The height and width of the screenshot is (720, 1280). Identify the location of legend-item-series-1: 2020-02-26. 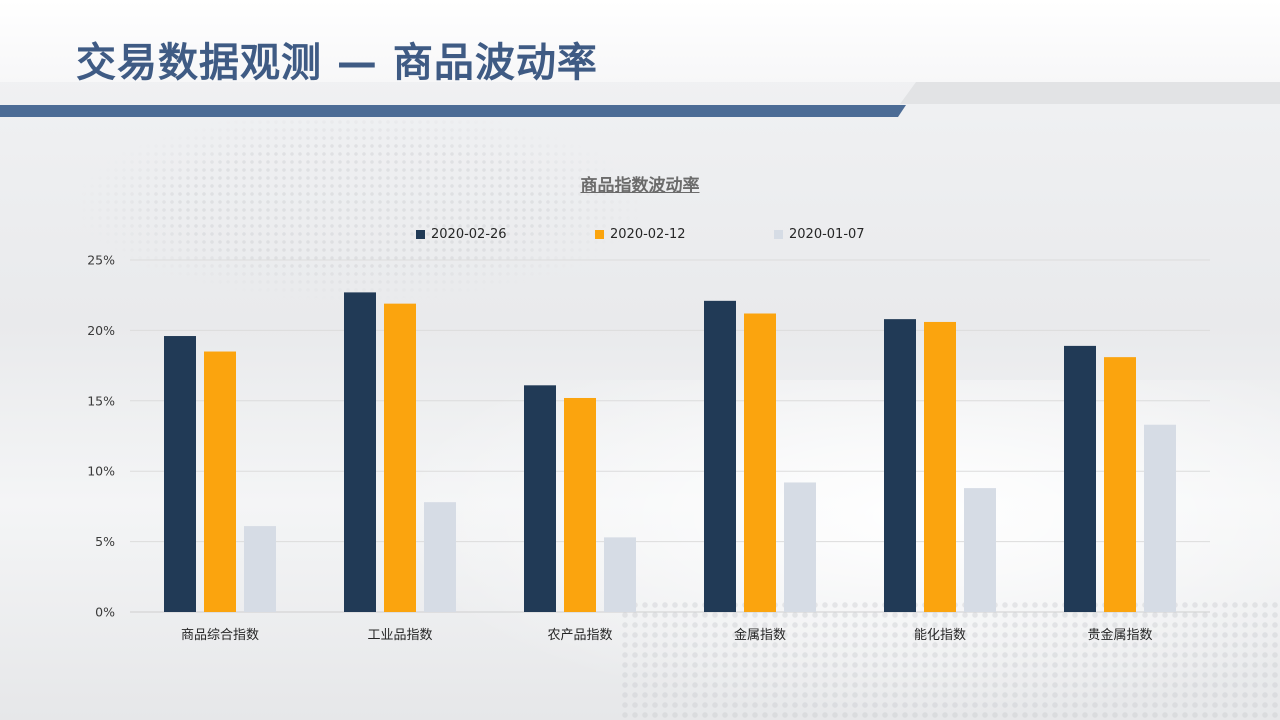
(461, 234).